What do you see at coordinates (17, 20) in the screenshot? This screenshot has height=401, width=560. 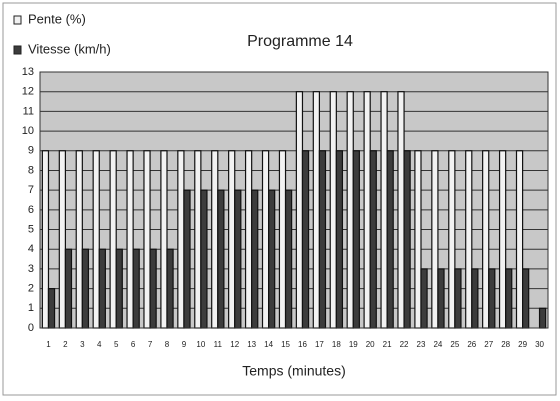 I see `legend-swatch` at bounding box center [17, 20].